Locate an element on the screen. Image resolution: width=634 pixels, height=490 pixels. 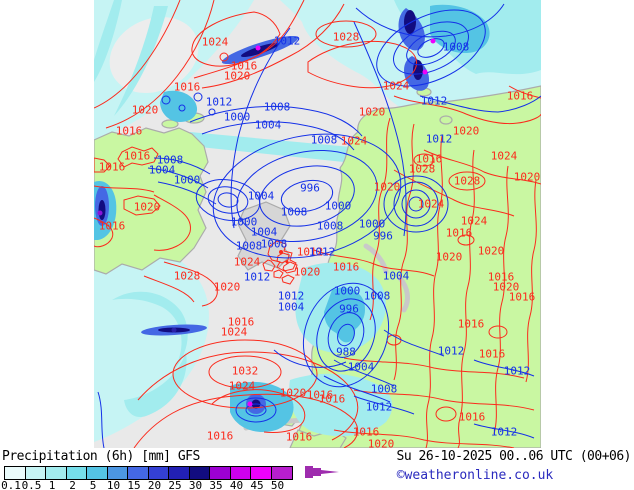
copyright-link: ©weatheronline.co.uk is located at coordinates (475, 475).